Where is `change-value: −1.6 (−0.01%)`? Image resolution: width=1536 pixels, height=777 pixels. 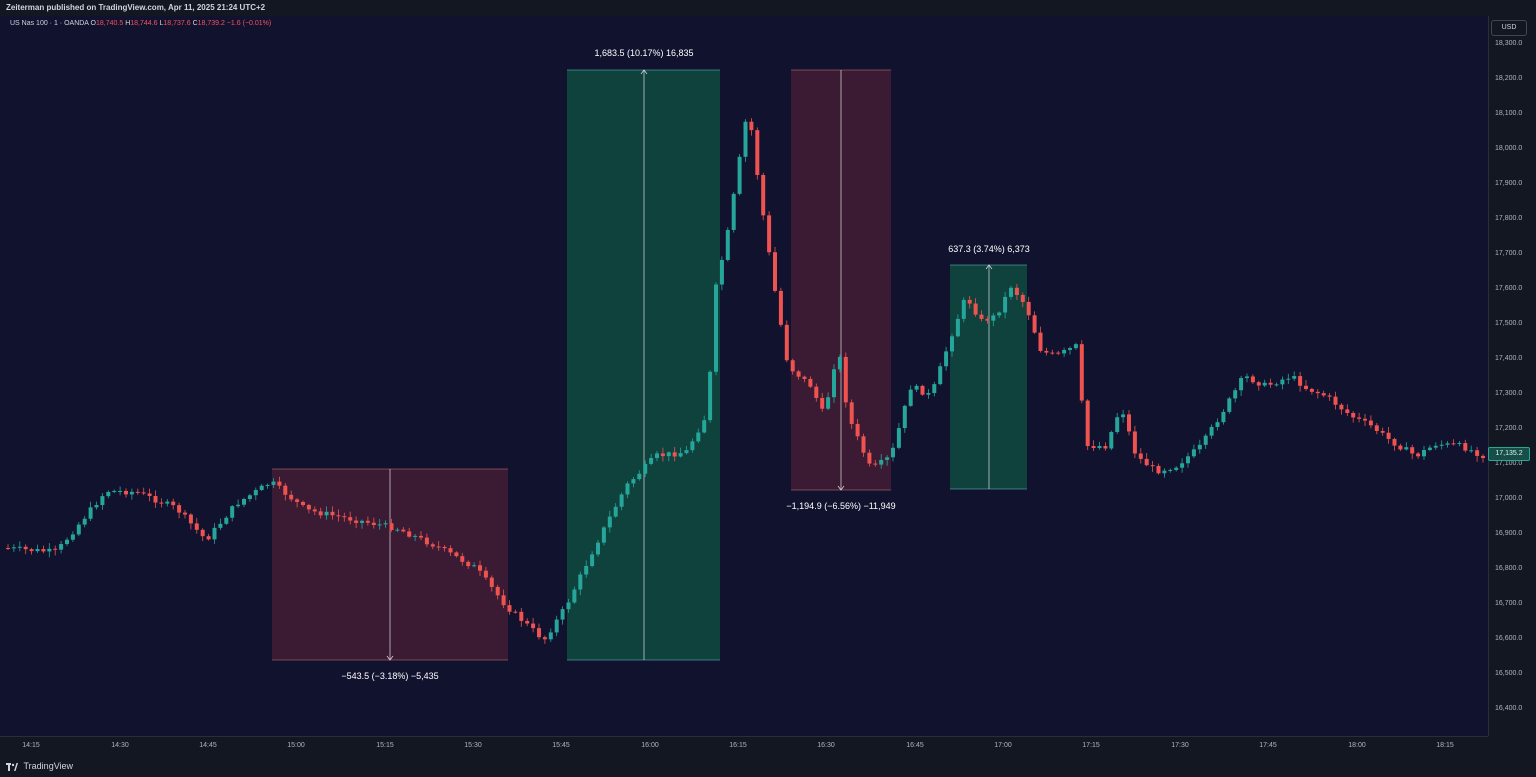 change-value: −1.6 (−0.01%) is located at coordinates (249, 23).